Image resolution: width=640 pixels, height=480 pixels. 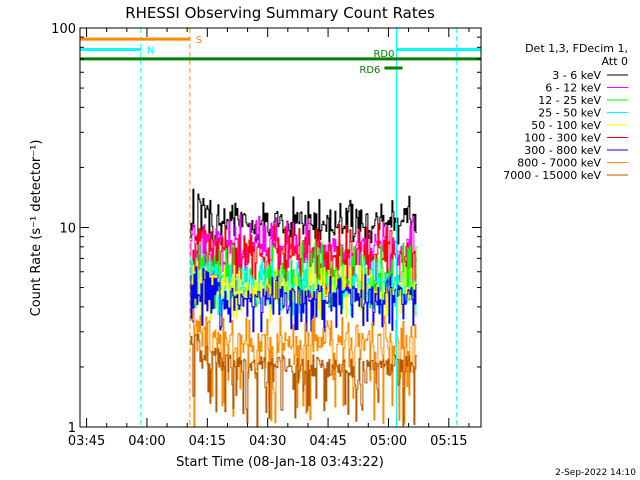 What do you see at coordinates (576, 48) in the screenshot?
I see `legend-header: Det 1,3, FDecim 1,` at bounding box center [576, 48].